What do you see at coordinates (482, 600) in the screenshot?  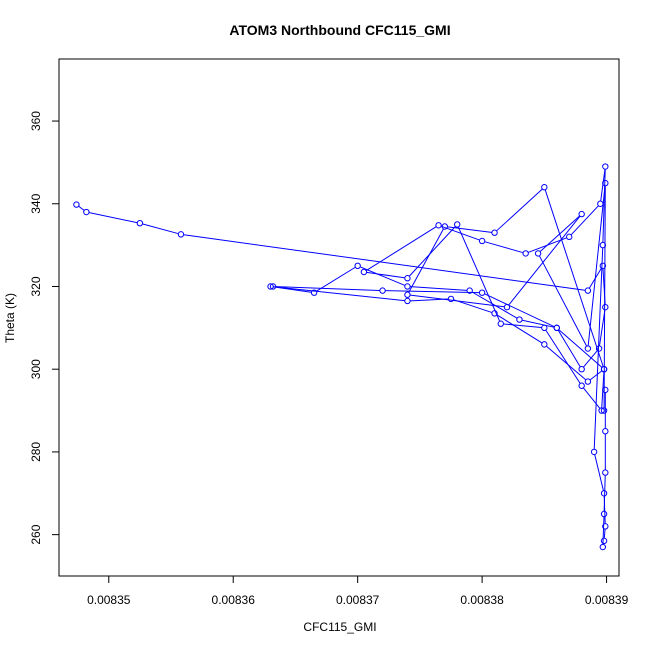 I see `x-tick-label: 0.00838` at bounding box center [482, 600].